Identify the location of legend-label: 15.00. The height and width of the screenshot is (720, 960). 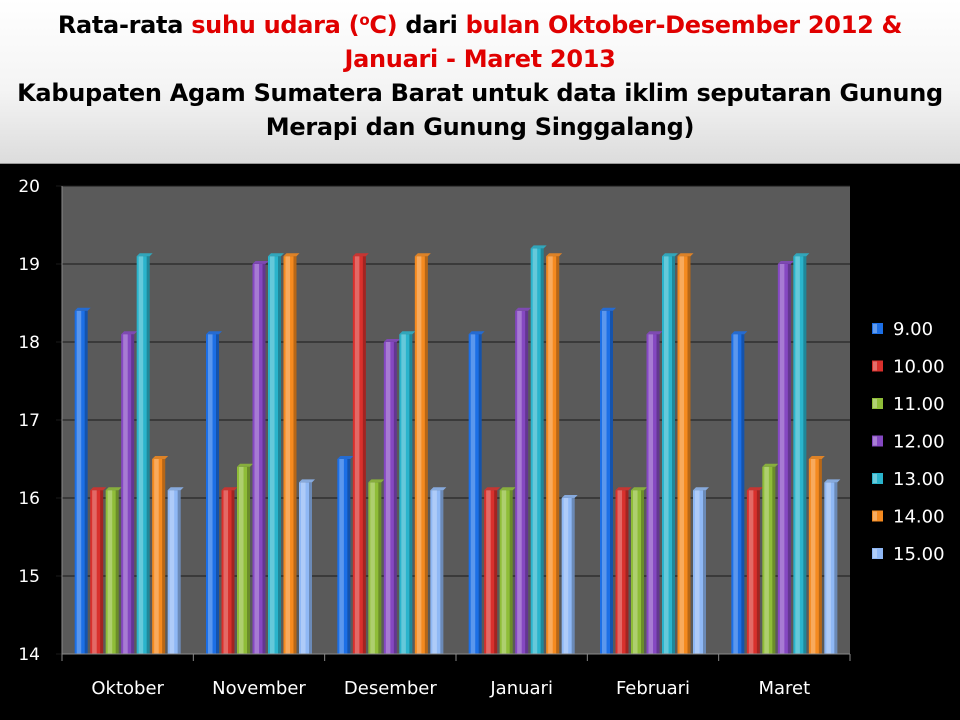
(919, 554).